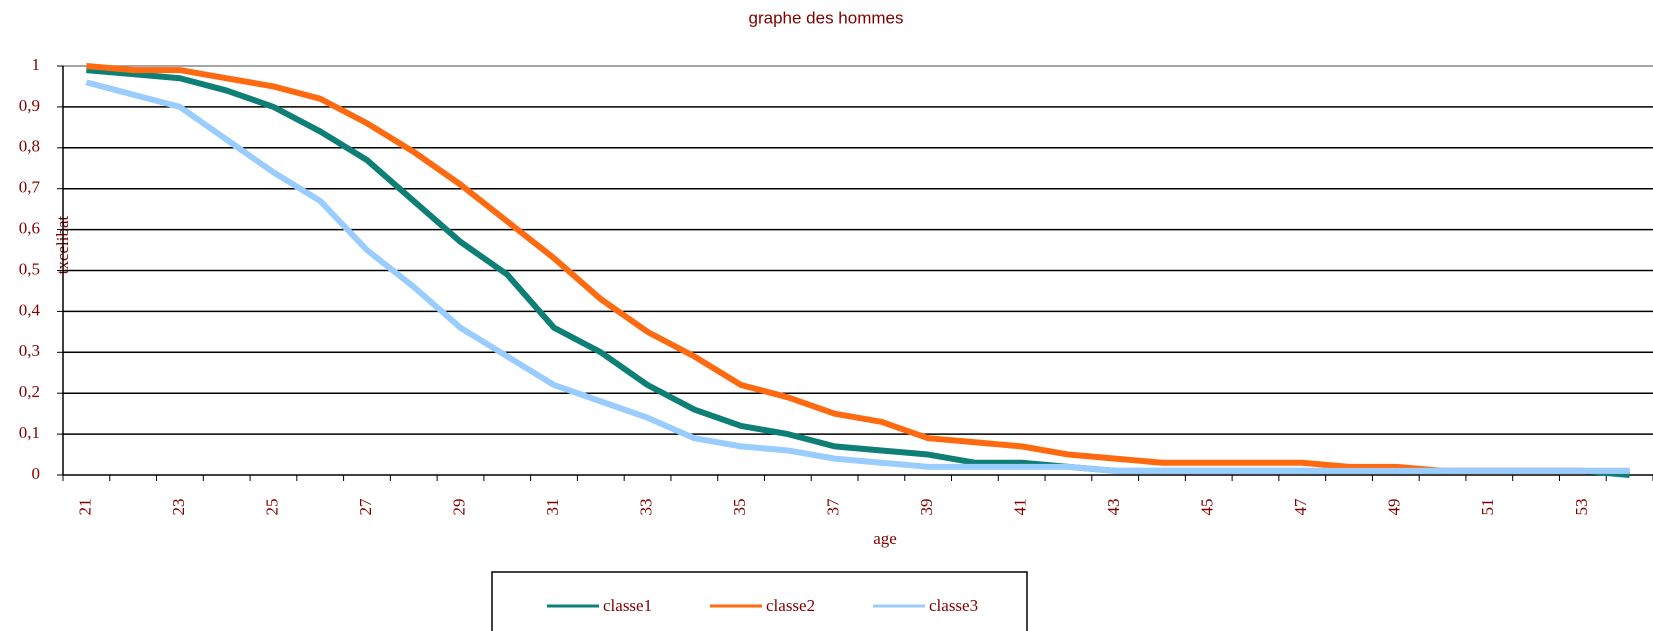 This screenshot has width=1653, height=631. What do you see at coordinates (1207, 507) in the screenshot?
I see `x-tick-label: 45` at bounding box center [1207, 507].